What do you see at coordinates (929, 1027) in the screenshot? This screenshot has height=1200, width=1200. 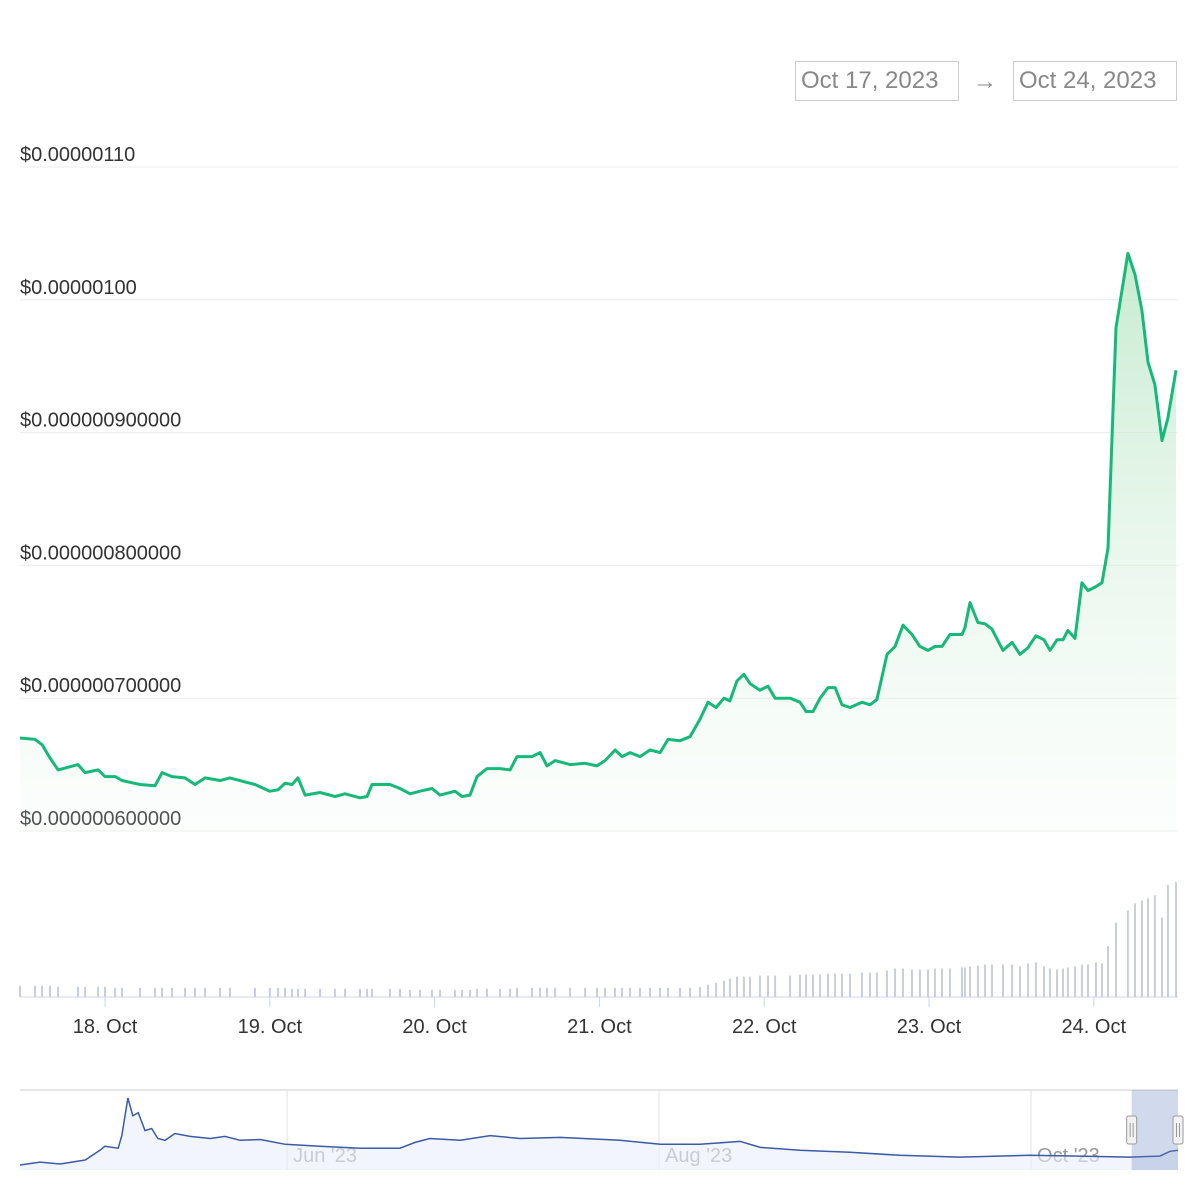 I see `x-tick-label: 23. Oct` at bounding box center [929, 1027].